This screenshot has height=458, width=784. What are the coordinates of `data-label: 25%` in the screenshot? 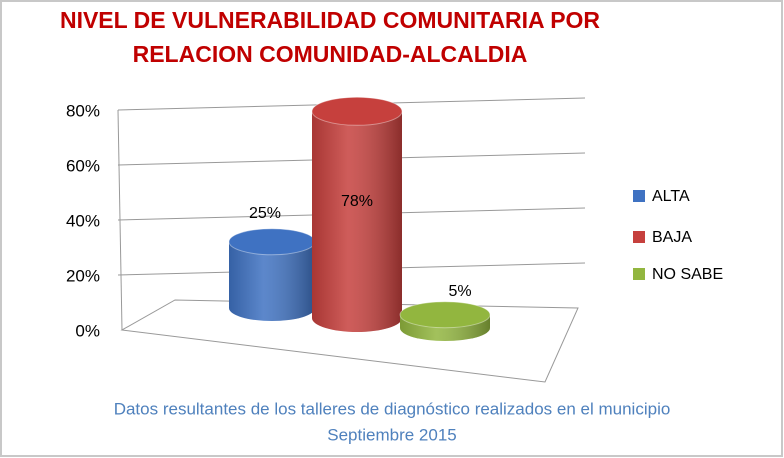 It's located at (265, 213).